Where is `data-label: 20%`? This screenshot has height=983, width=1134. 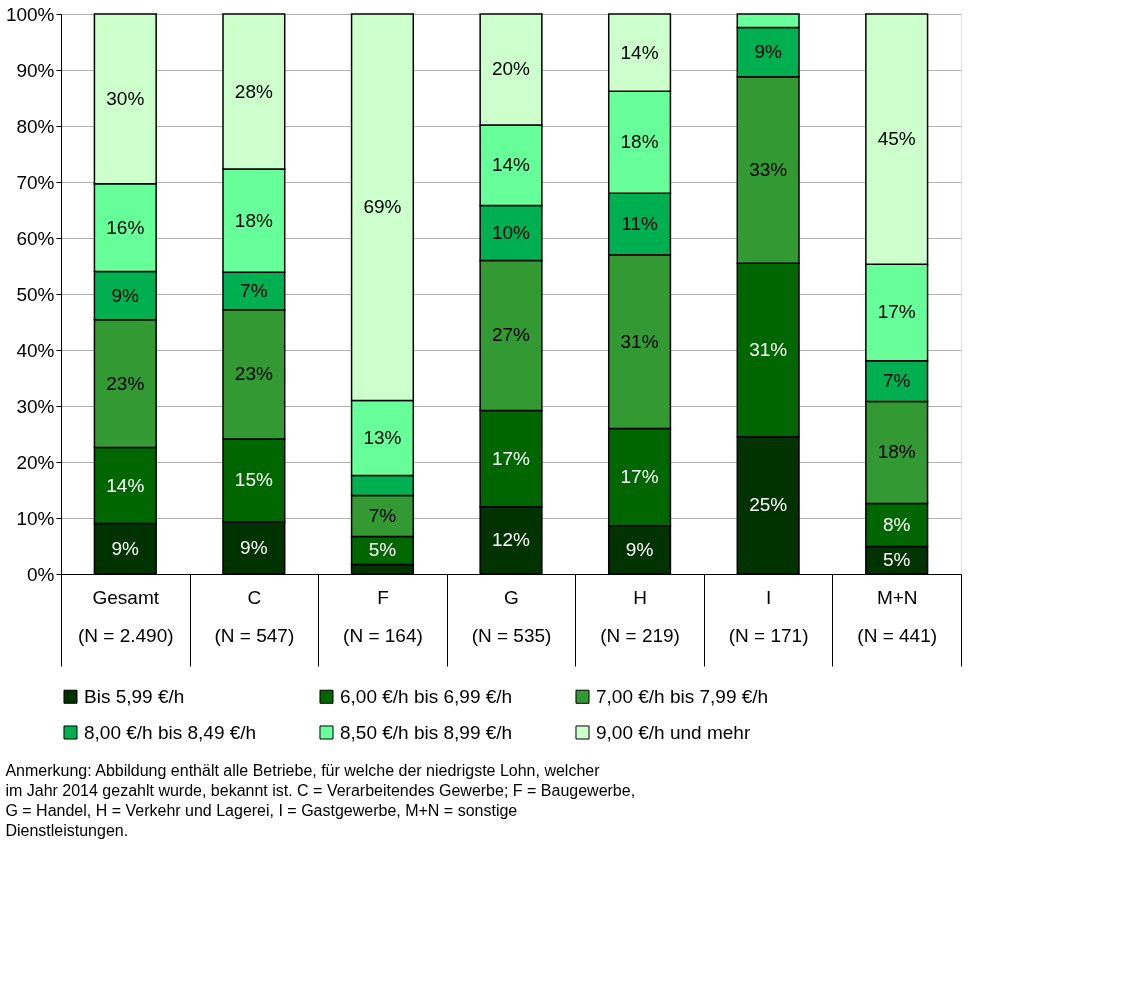
data-label: 20% is located at coordinates (511, 69).